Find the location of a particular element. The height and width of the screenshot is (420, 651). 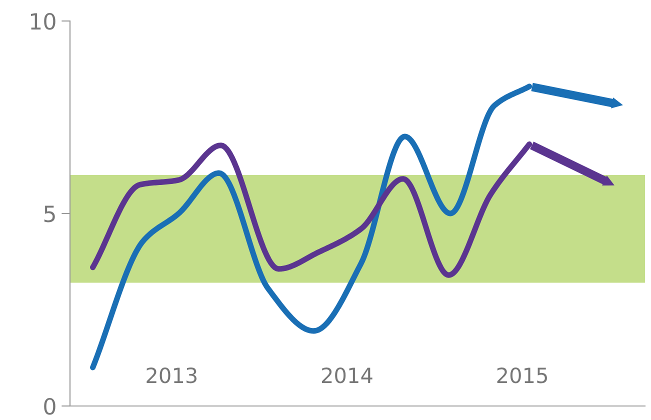

x-tick-label: 2013 is located at coordinates (171, 375).